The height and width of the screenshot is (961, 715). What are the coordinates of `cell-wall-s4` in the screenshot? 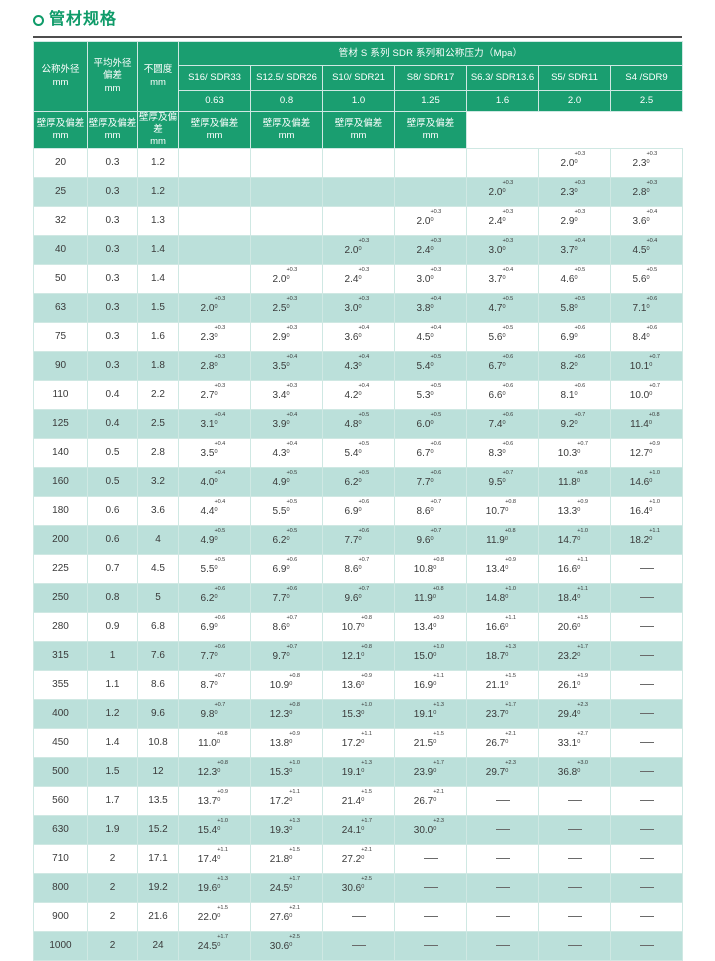 It's located at (502, 945).